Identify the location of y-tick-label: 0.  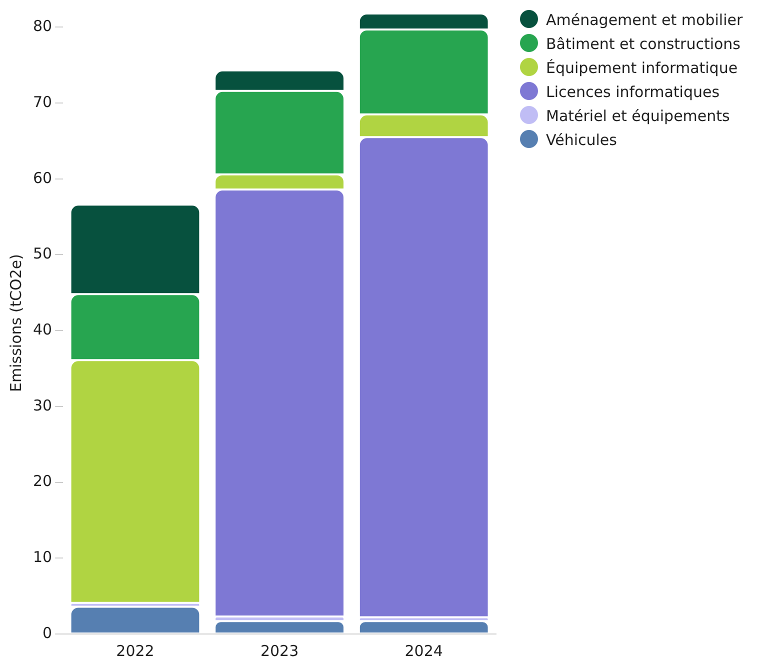
(47, 633).